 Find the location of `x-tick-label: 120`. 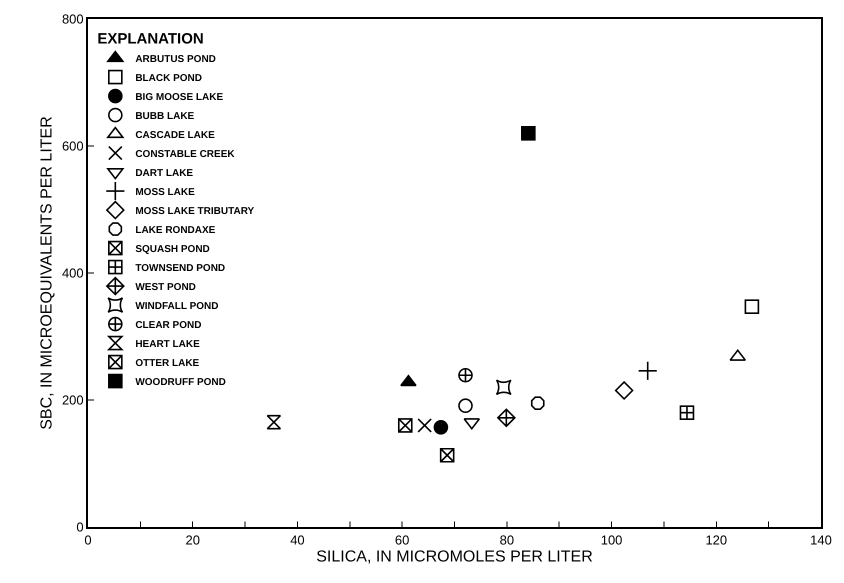

x-tick-label: 120 is located at coordinates (716, 540).